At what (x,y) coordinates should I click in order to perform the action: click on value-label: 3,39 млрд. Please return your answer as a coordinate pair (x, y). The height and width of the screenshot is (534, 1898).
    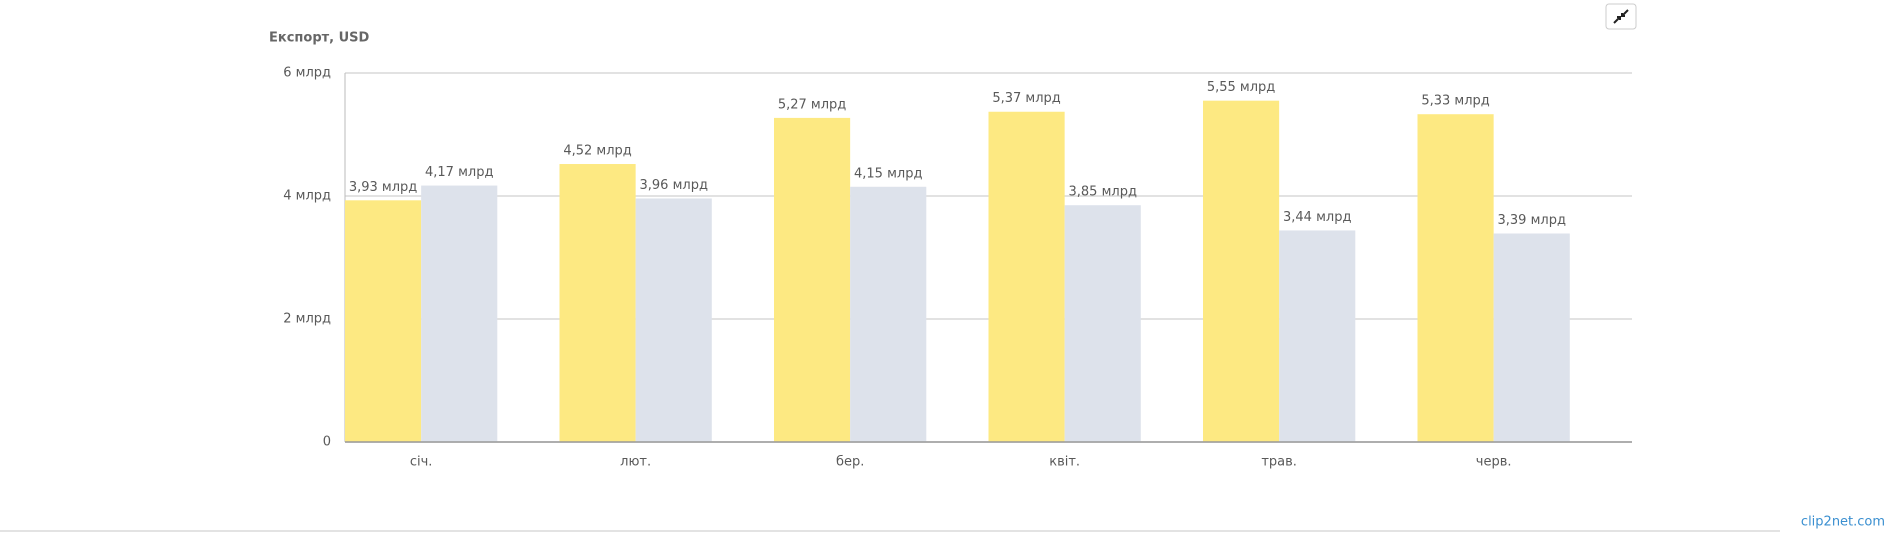
    Looking at the image, I should click on (1532, 220).